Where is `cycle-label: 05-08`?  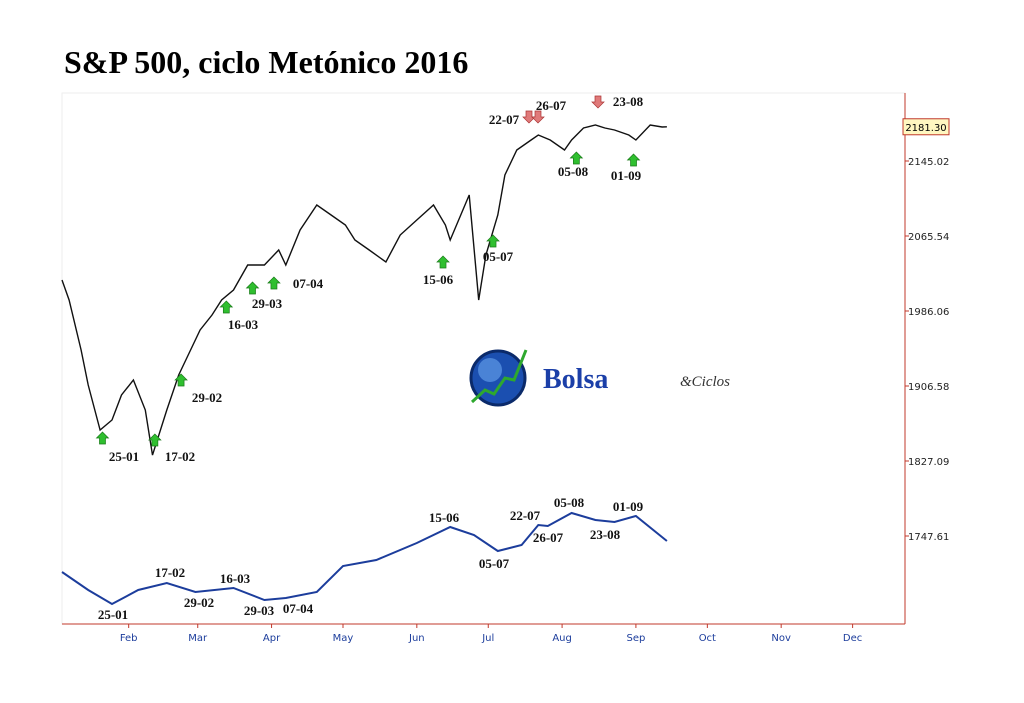 cycle-label: 05-08 is located at coordinates (569, 502).